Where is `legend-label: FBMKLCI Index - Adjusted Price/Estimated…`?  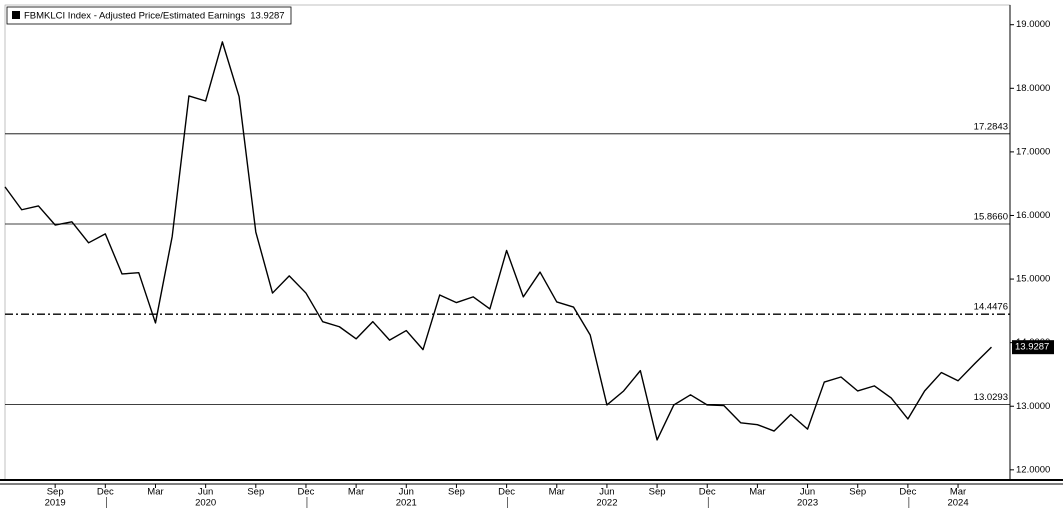
legend-label: FBMKLCI Index - Adjusted Price/Estimated… is located at coordinates (134, 16).